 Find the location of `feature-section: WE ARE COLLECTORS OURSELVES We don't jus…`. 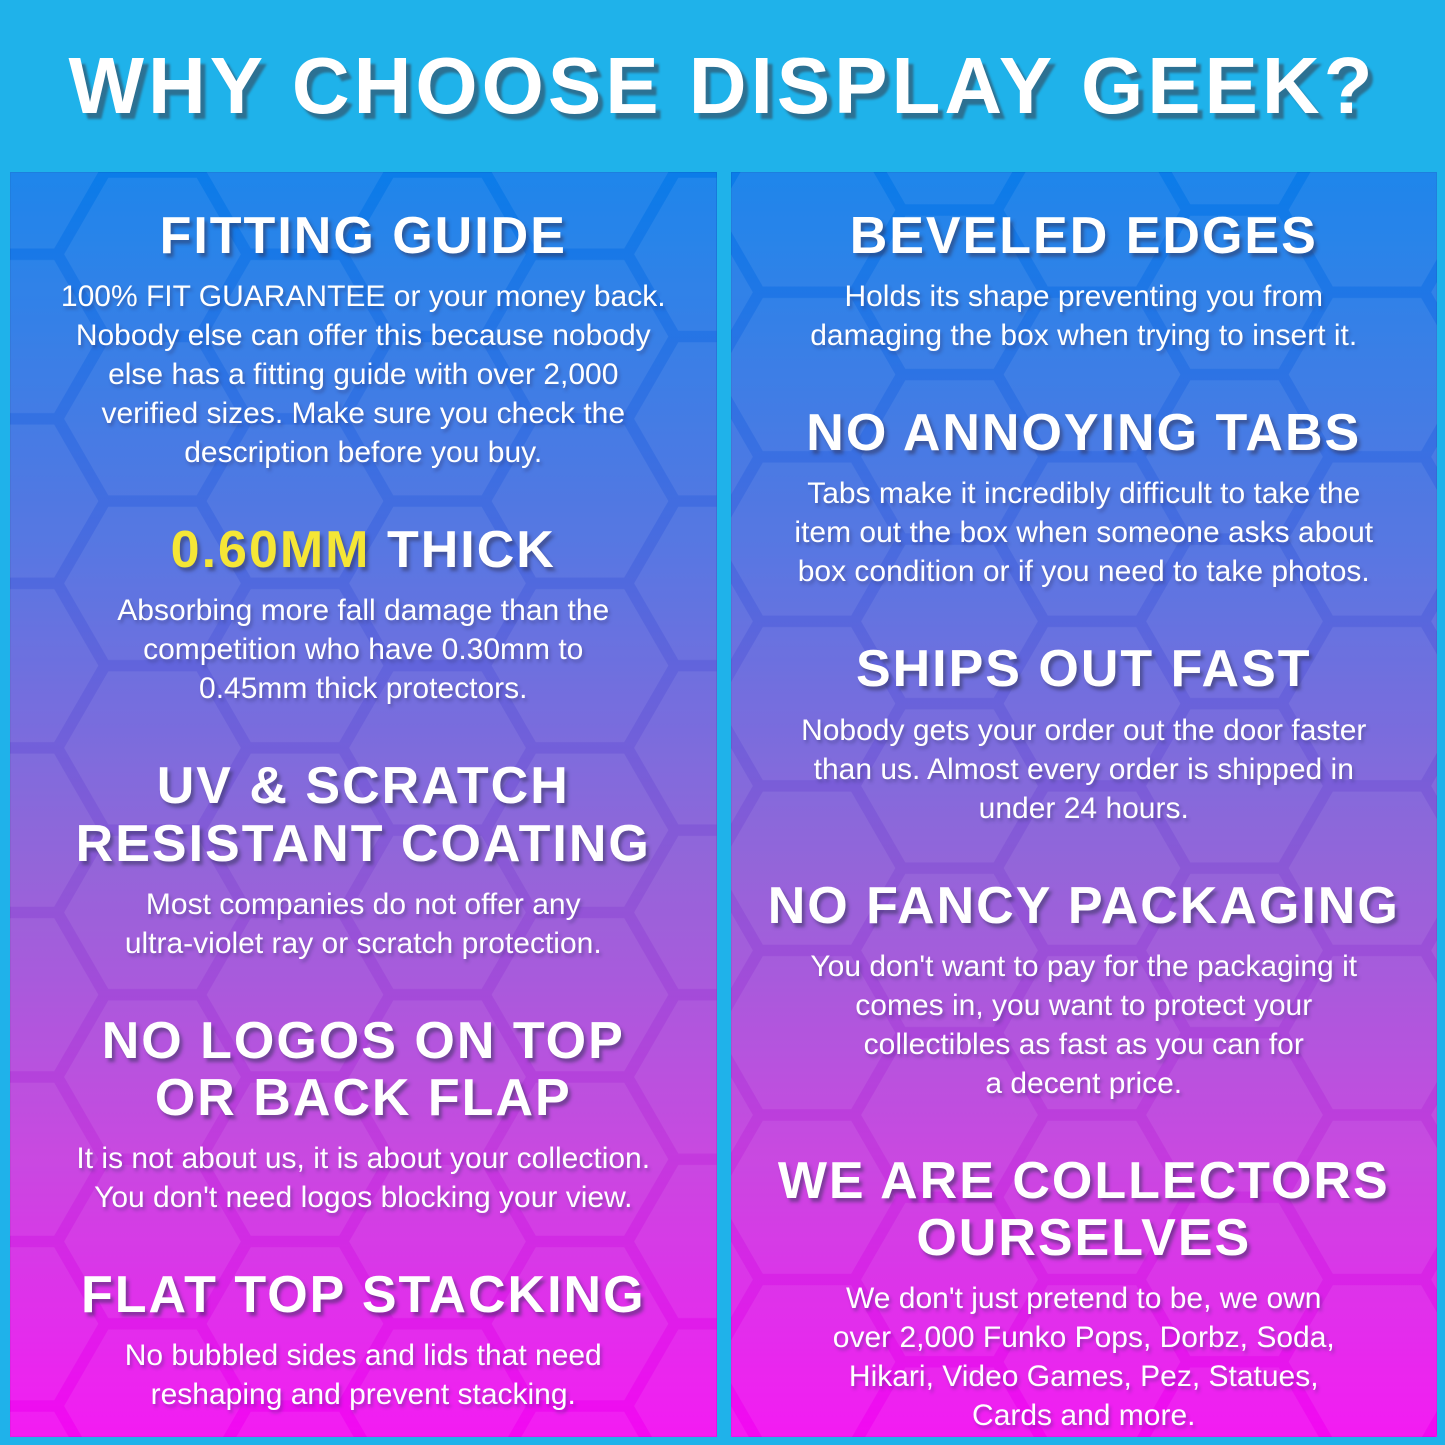

feature-section: WE ARE COLLECTORS OURSELVES We don't jus… is located at coordinates (1084, 1293).